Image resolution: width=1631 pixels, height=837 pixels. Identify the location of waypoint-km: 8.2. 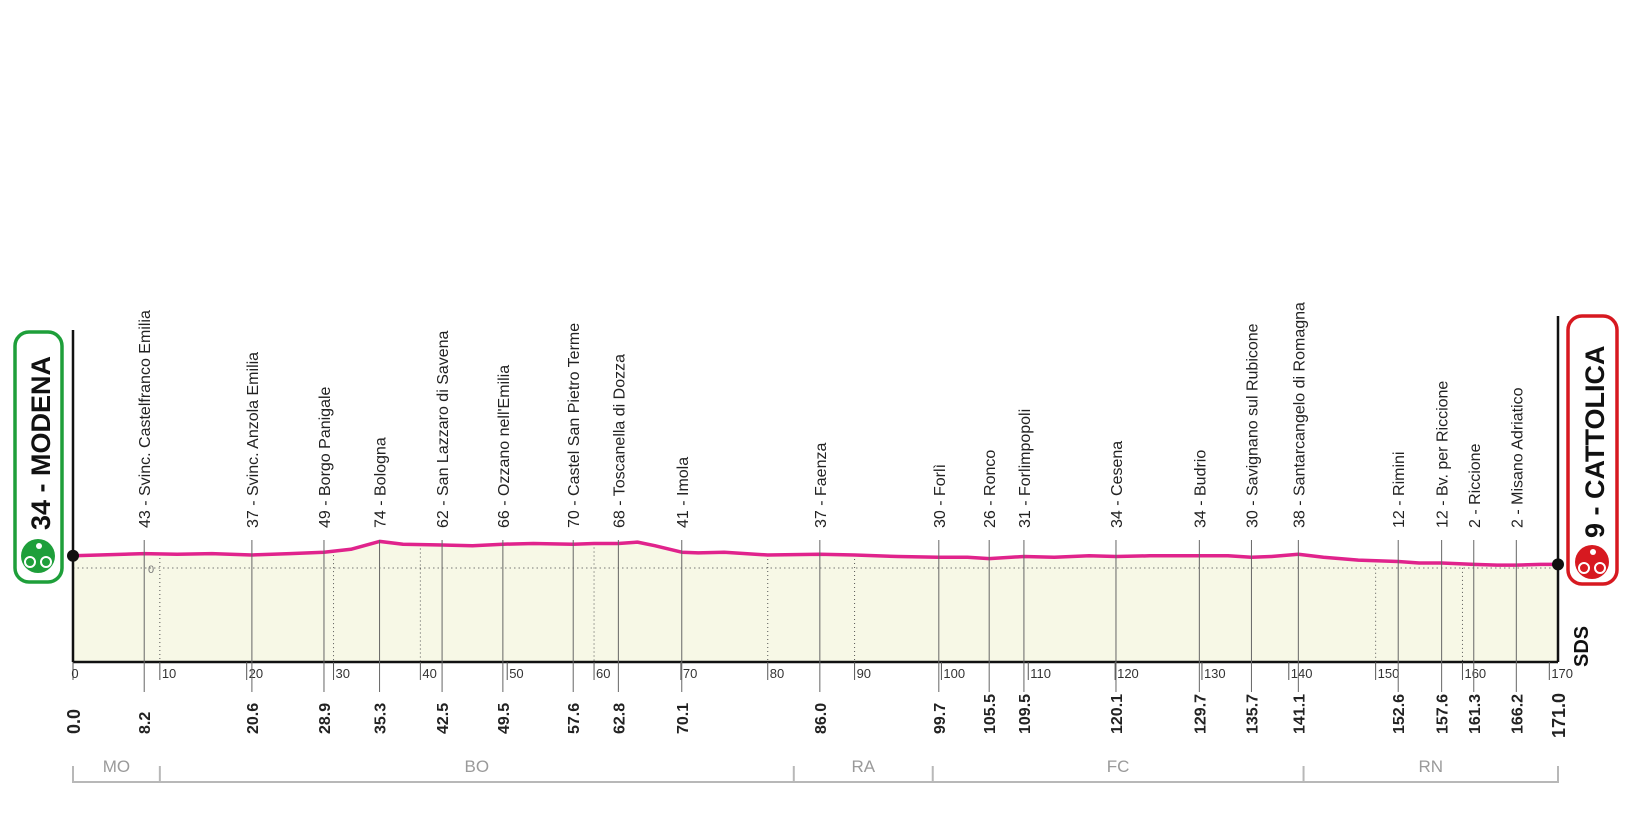
(145, 723).